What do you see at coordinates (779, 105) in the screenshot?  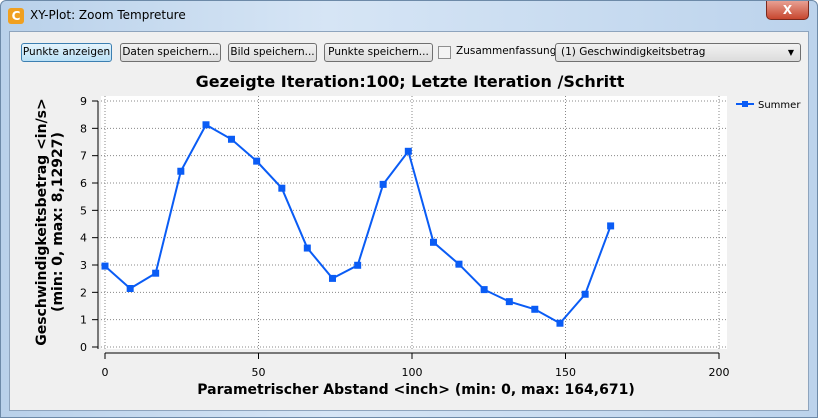 I see `legend-label: Summer` at bounding box center [779, 105].